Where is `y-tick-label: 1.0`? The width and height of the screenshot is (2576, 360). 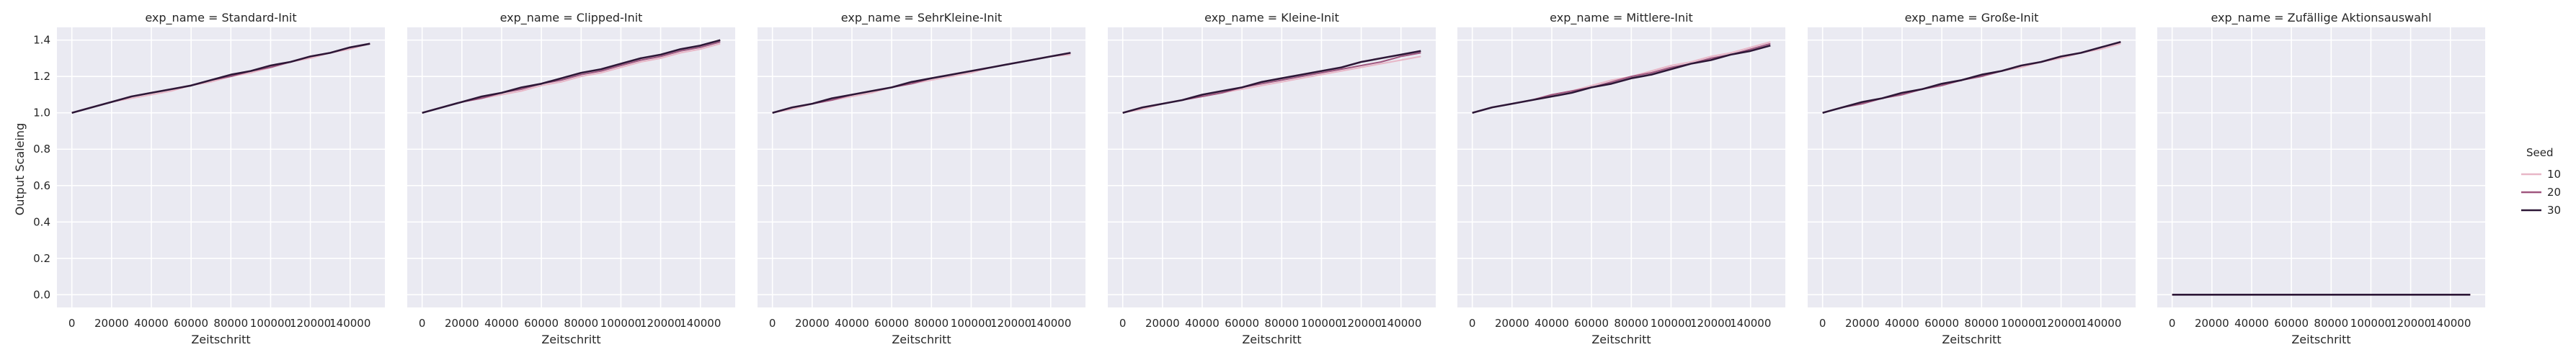
y-tick-label: 1.0 is located at coordinates (41, 113).